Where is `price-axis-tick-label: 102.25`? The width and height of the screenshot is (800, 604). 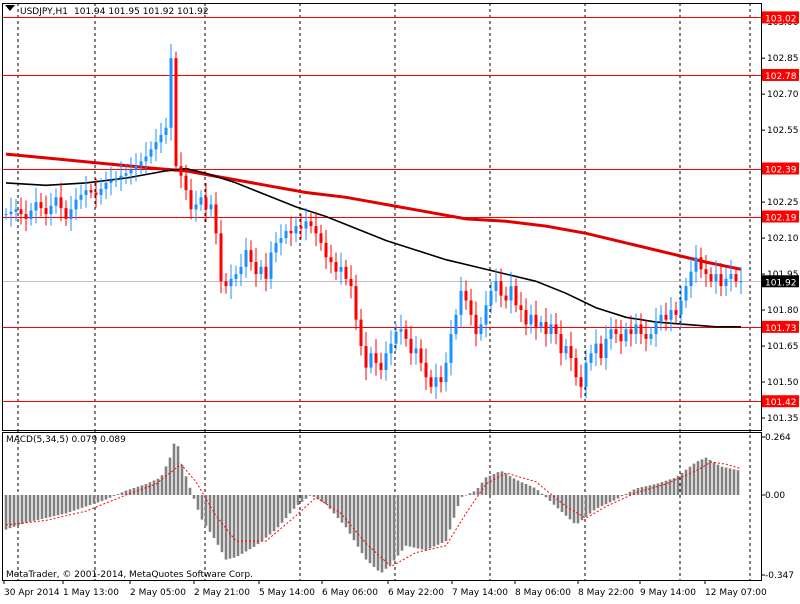
price-axis-tick-label: 102.25 is located at coordinates (783, 203).